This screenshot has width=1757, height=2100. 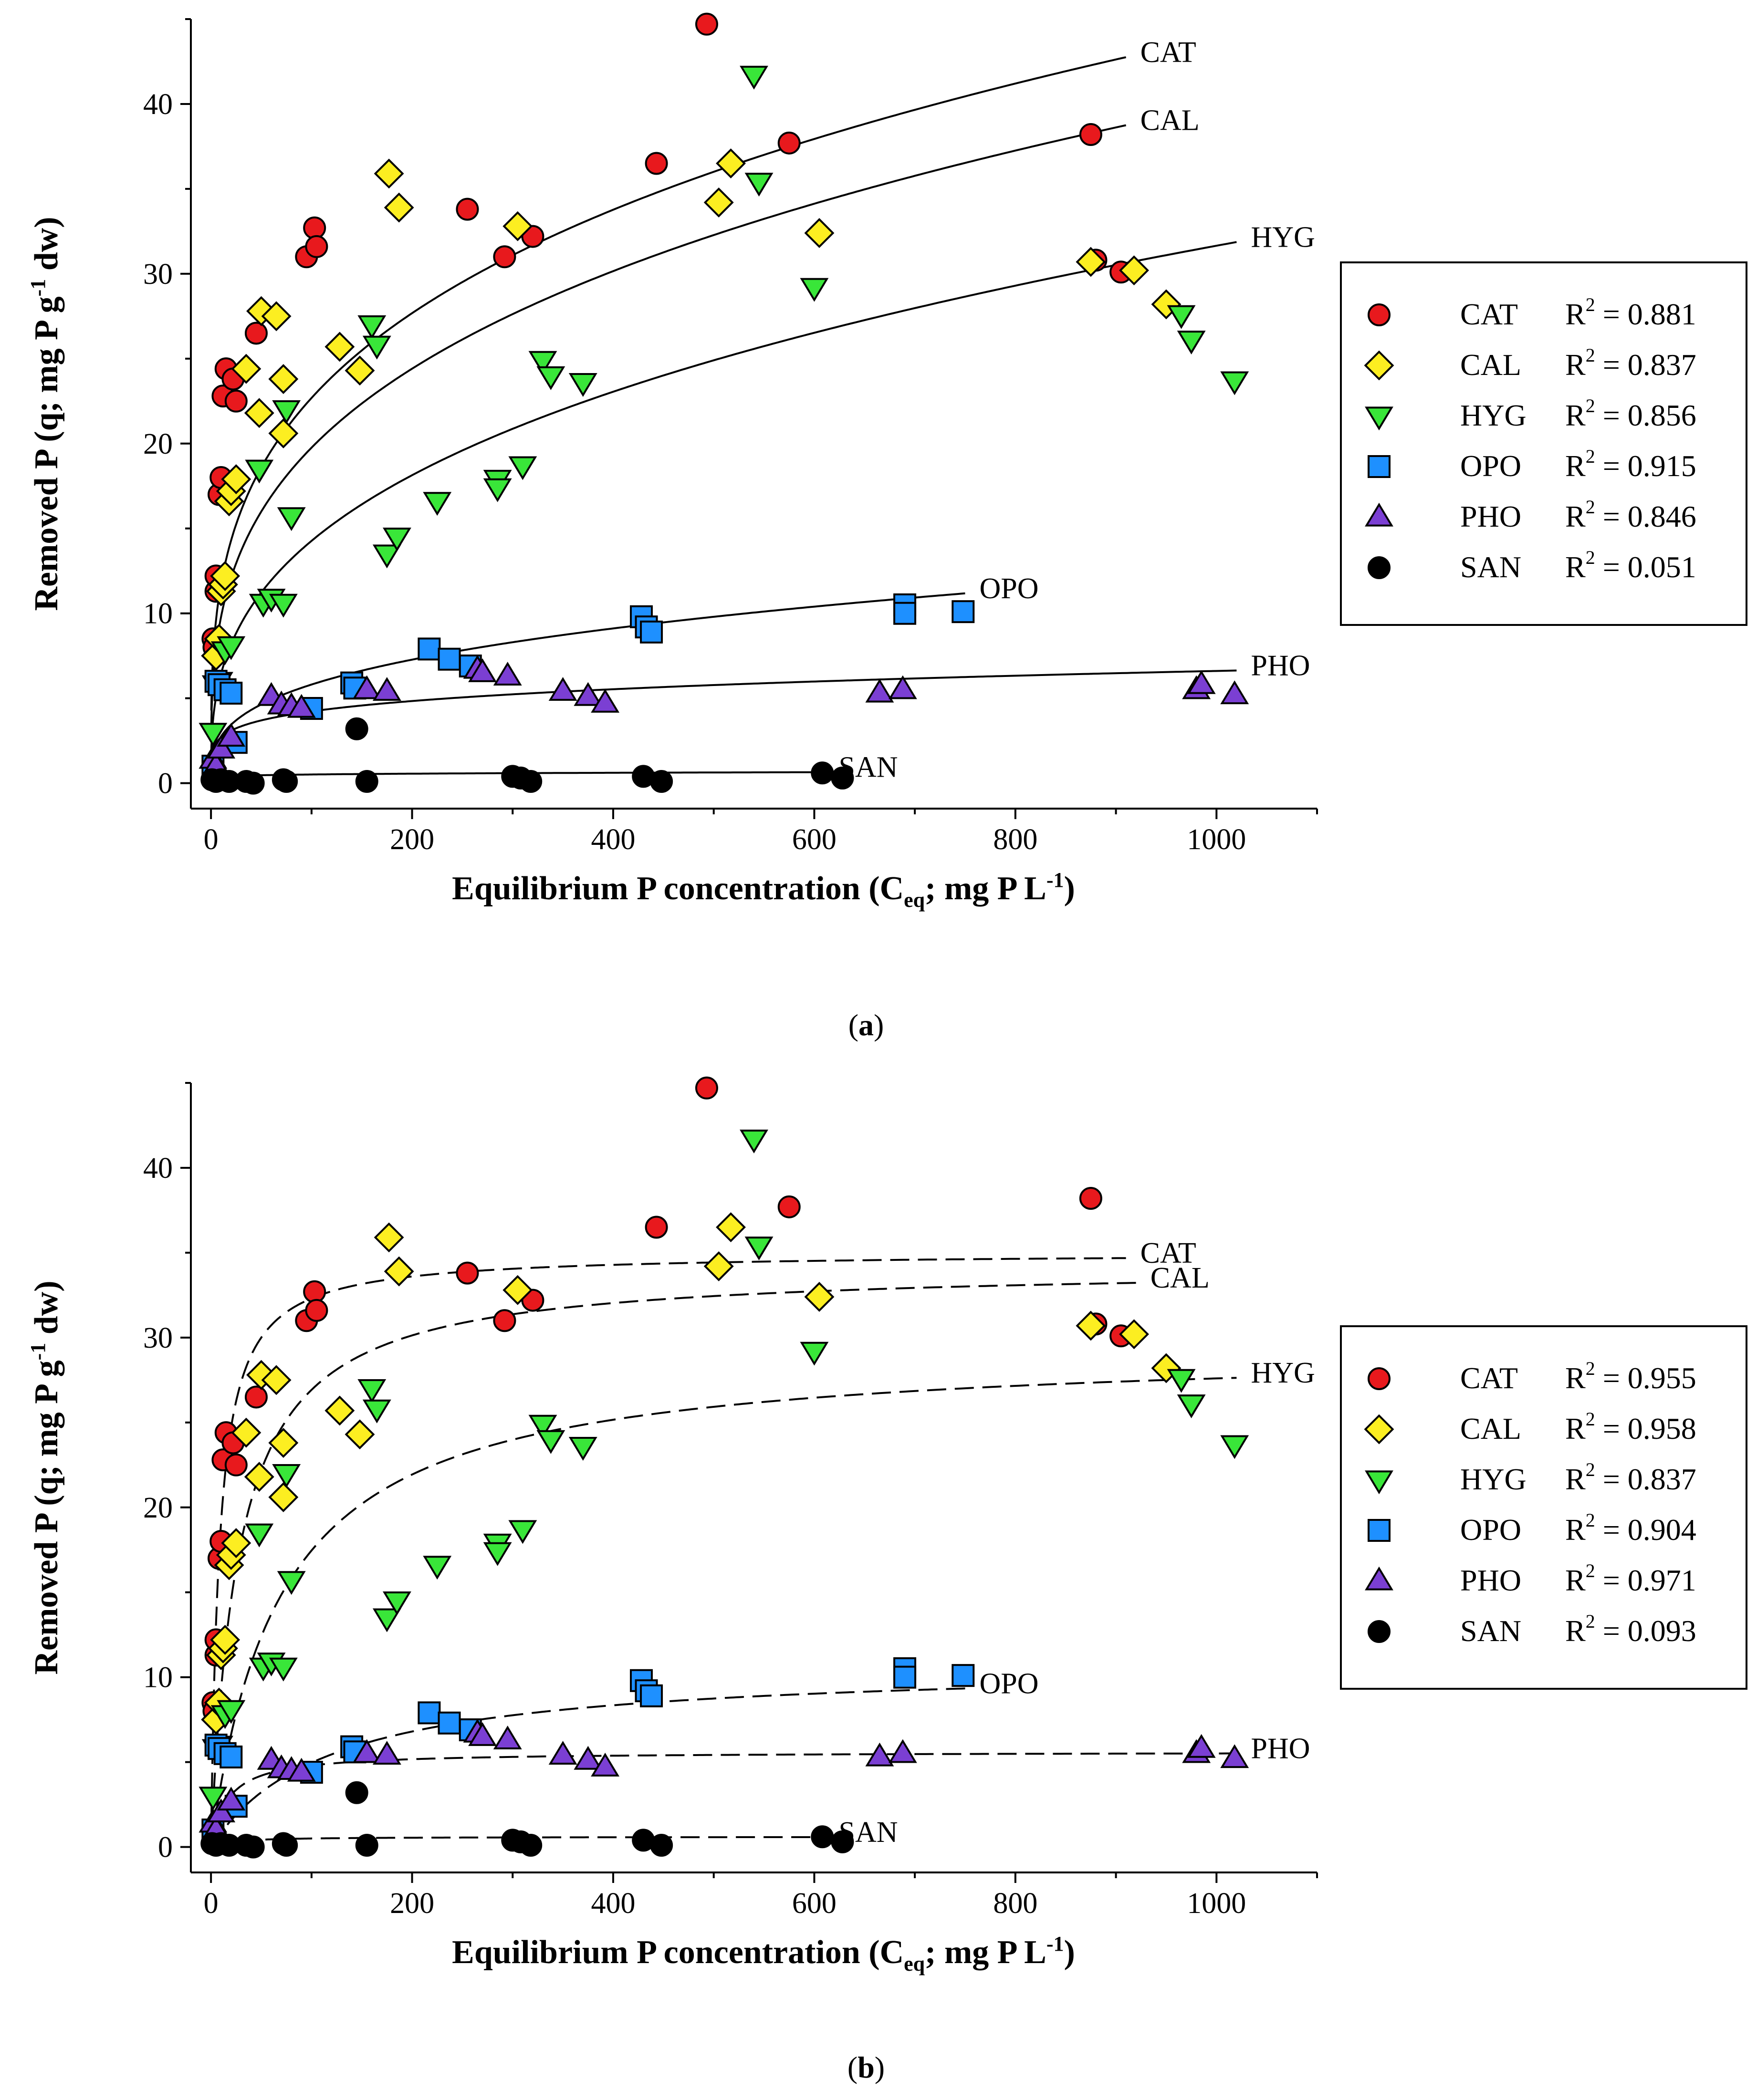 I want to click on legend-entry-cat: CAT R2 = 0.881, so click(x=1578, y=313).